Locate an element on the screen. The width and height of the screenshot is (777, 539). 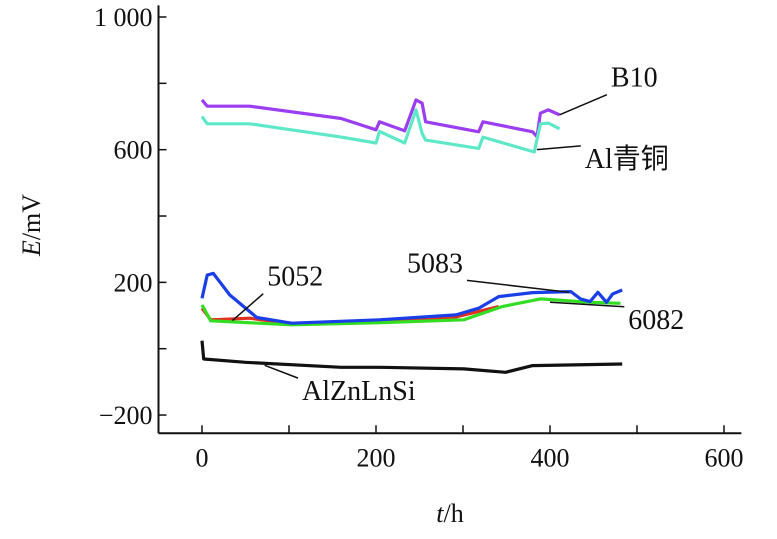
x-tick-label: 400 is located at coordinates (550, 457).